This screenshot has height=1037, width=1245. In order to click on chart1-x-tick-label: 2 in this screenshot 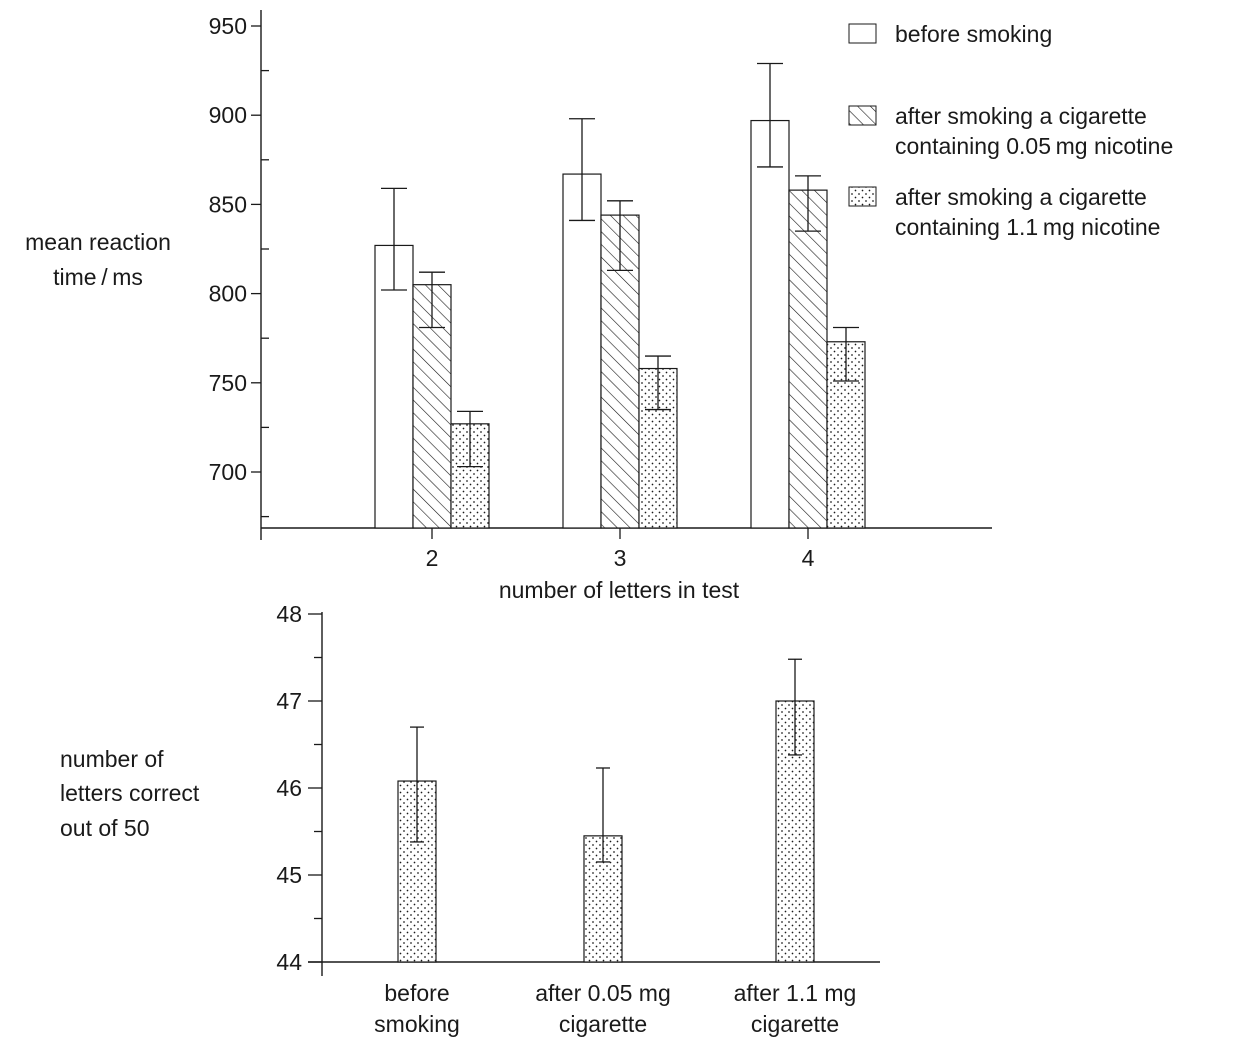, I will do `click(432, 558)`.